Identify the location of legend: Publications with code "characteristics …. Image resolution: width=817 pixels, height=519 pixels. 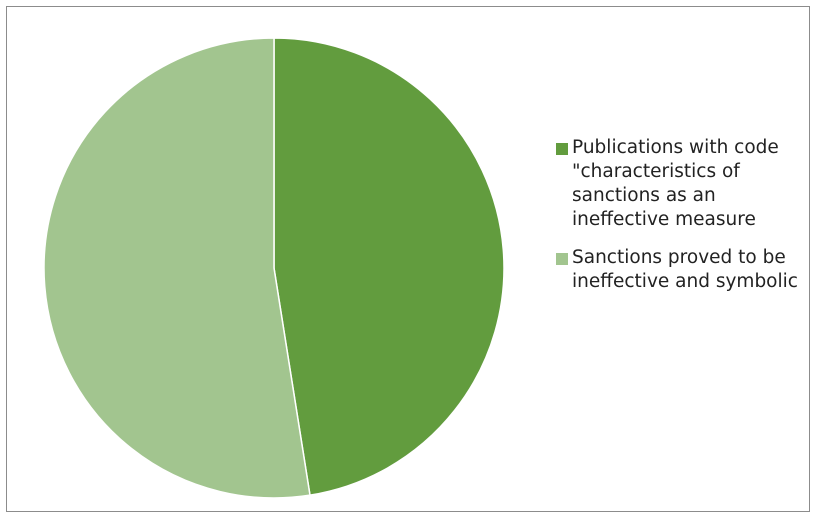
(681, 222).